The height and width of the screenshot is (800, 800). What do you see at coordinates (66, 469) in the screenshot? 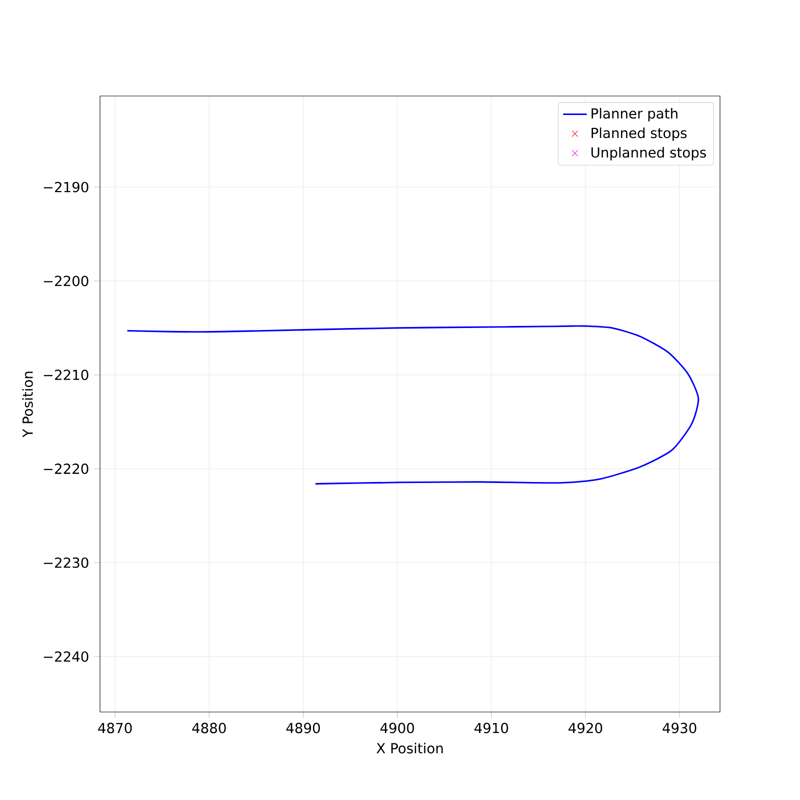
I see `y-tick-label: −2220` at bounding box center [66, 469].